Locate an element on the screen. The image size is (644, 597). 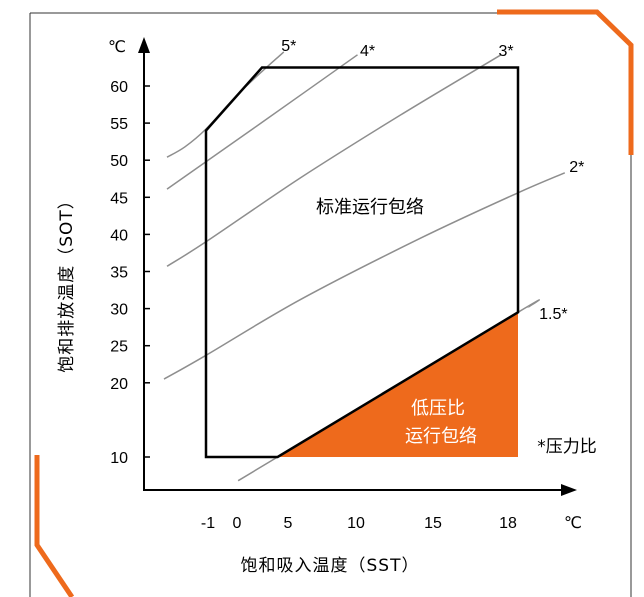
x-axis-ticks: -1 0 5 10 15 18 is located at coordinates (359, 523).